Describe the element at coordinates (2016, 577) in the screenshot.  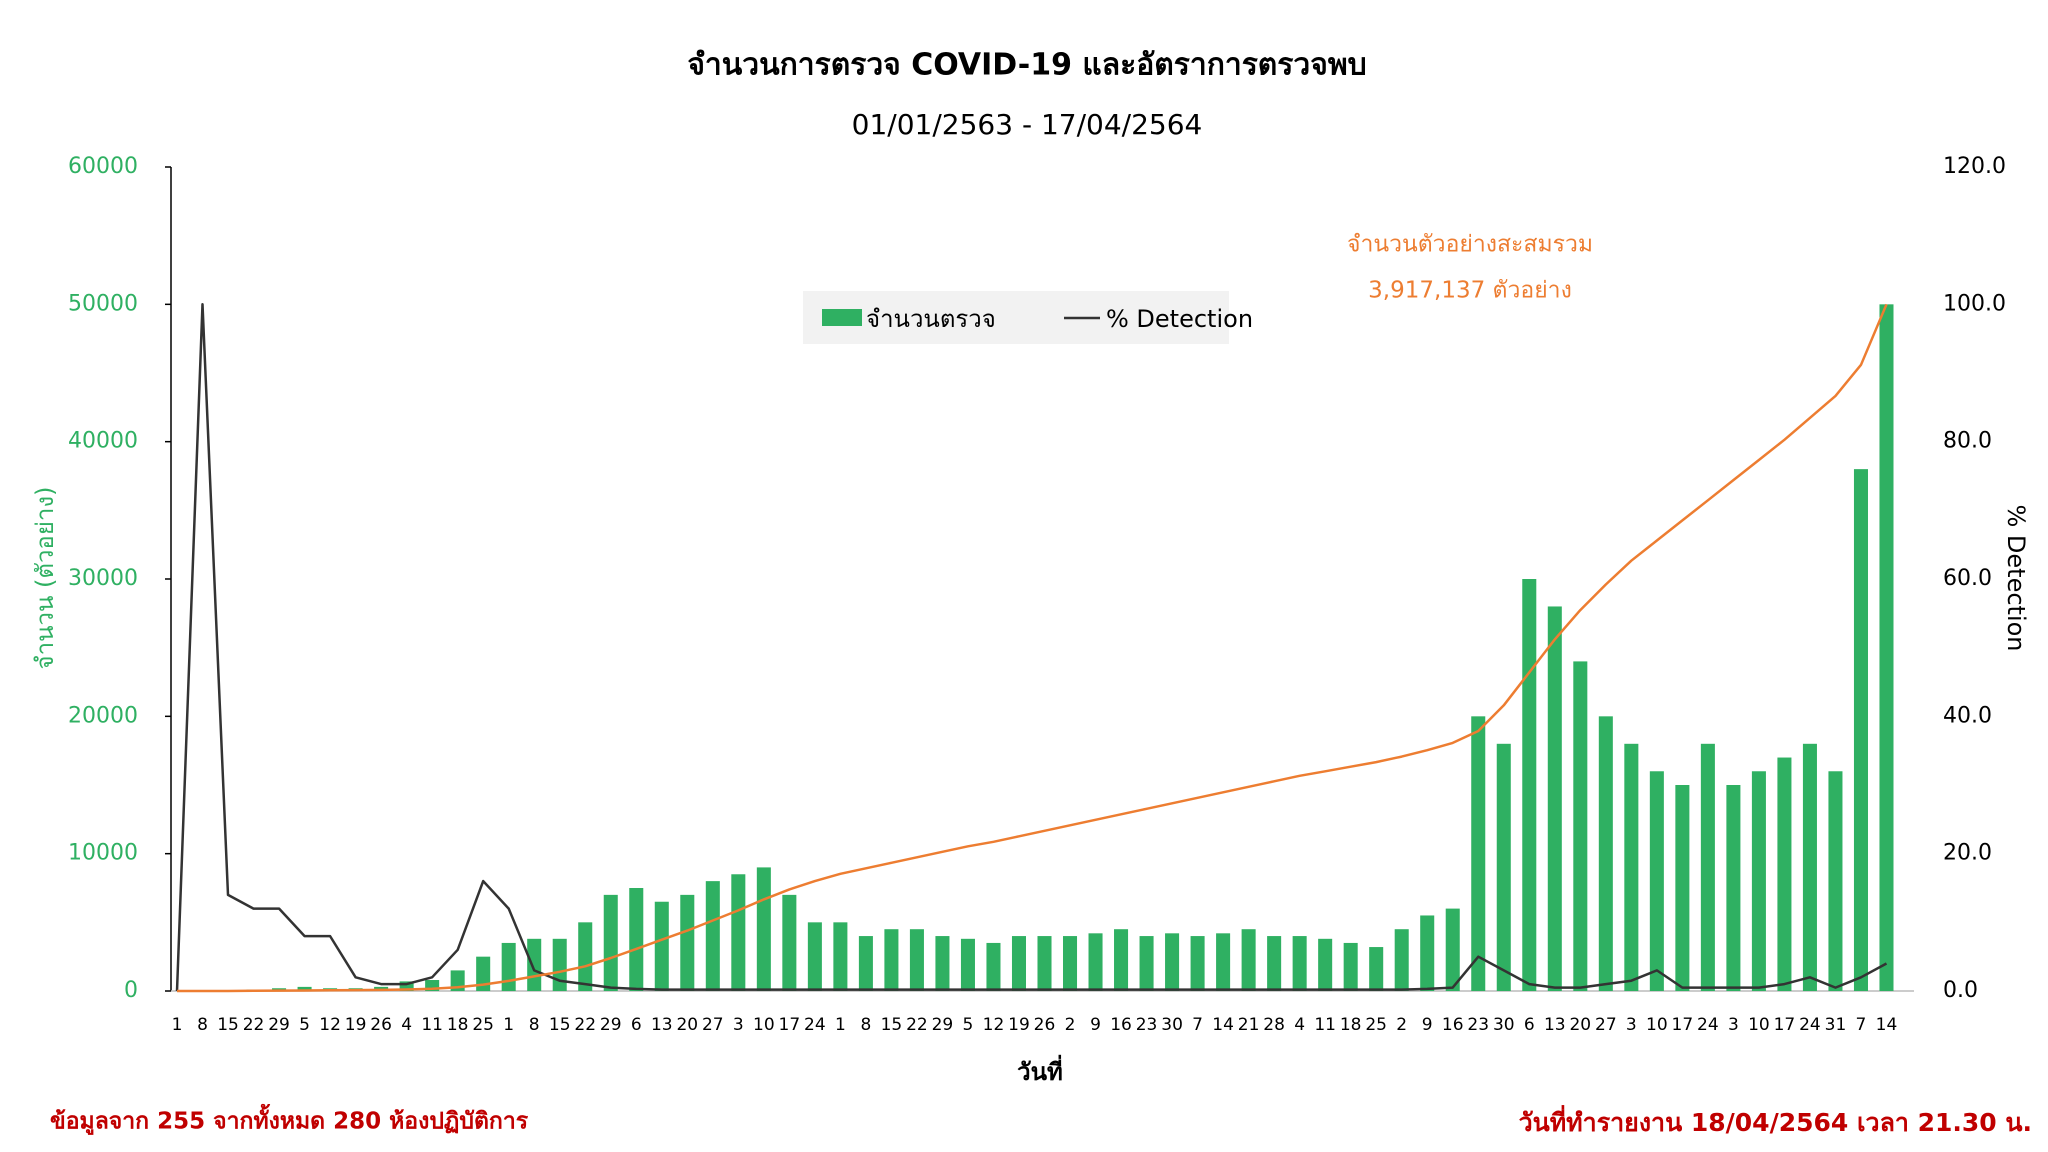
I see `y2-axis-title: % Detection` at that location.